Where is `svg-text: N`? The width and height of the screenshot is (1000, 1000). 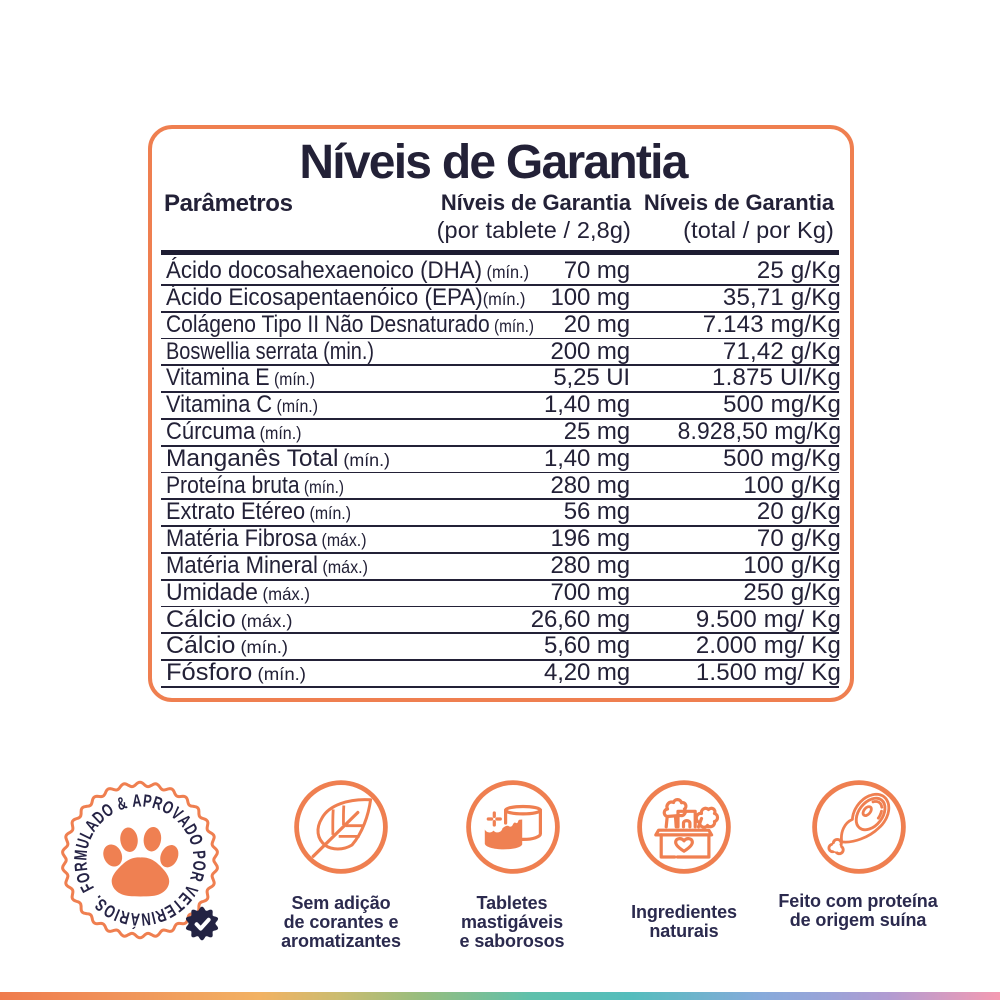
svg-text: N is located at coordinates (145, 918).